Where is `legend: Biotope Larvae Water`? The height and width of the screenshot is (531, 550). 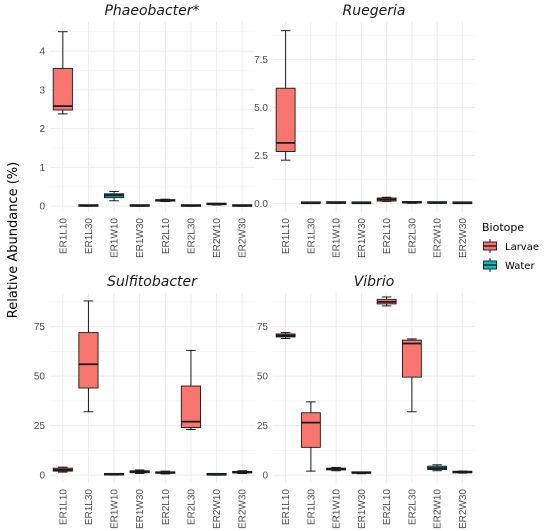 legend: Biotope Larvae Water is located at coordinates (510, 247).